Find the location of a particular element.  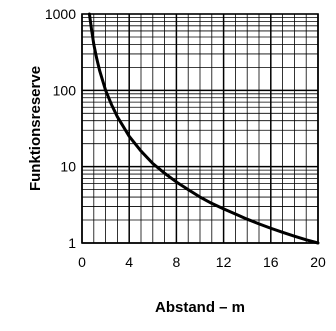

y-tick-label: 10 is located at coordinates (68, 167).